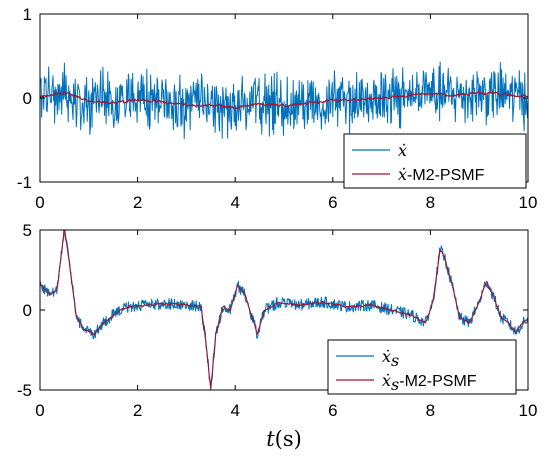 Image resolution: width=550 pixels, height=465 pixels. What do you see at coordinates (24, 182) in the screenshot?
I see `y-tick-label: -1` at bounding box center [24, 182].